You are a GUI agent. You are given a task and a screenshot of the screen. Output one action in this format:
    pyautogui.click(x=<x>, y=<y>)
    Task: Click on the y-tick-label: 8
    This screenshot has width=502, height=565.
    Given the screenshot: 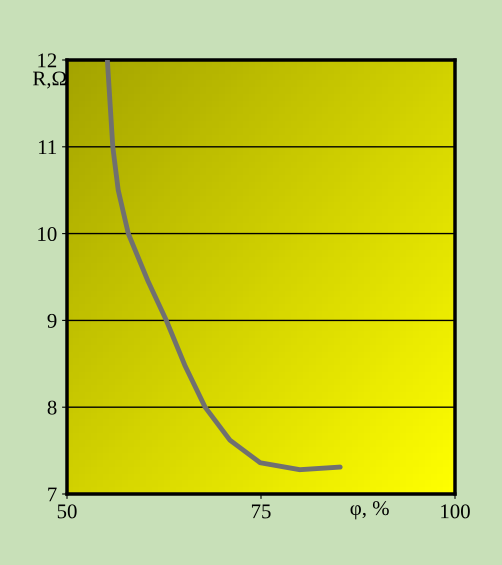 What is the action you would take?
    pyautogui.click(x=52, y=407)
    